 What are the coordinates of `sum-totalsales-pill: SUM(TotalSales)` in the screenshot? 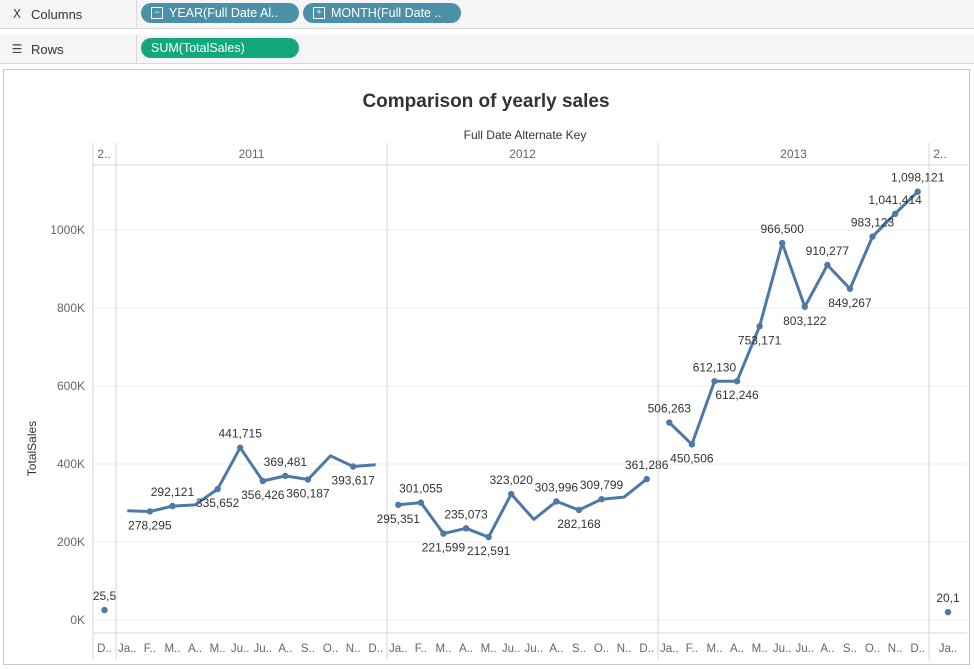 It's located at (220, 48).